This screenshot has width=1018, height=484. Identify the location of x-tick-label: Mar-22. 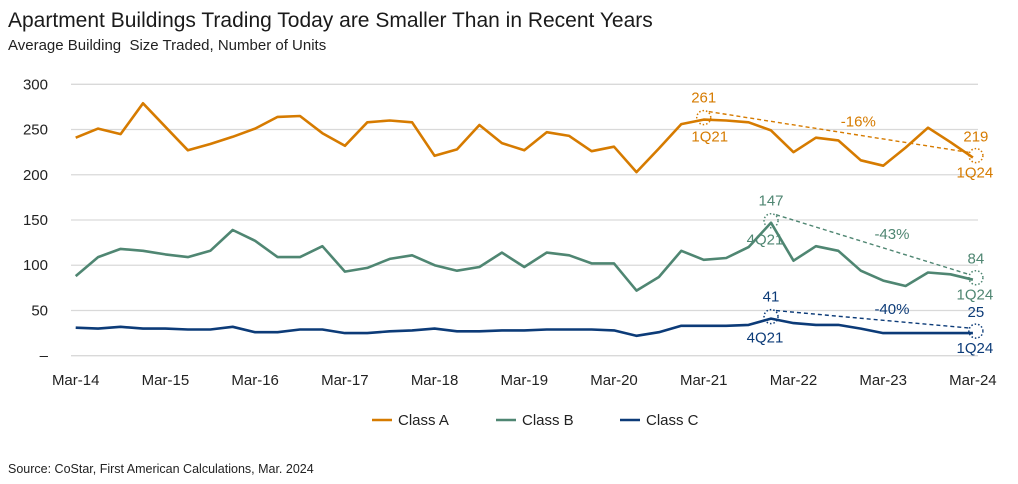
(794, 380).